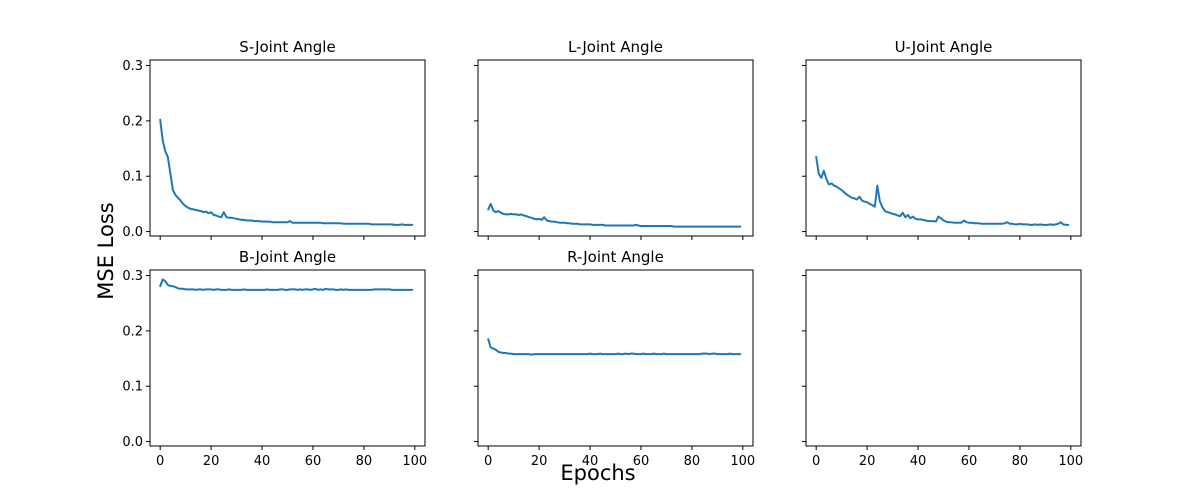 The width and height of the screenshot is (1200, 500). Describe the element at coordinates (597, 473) in the screenshot. I see `x-axis-label: Epochs` at that location.